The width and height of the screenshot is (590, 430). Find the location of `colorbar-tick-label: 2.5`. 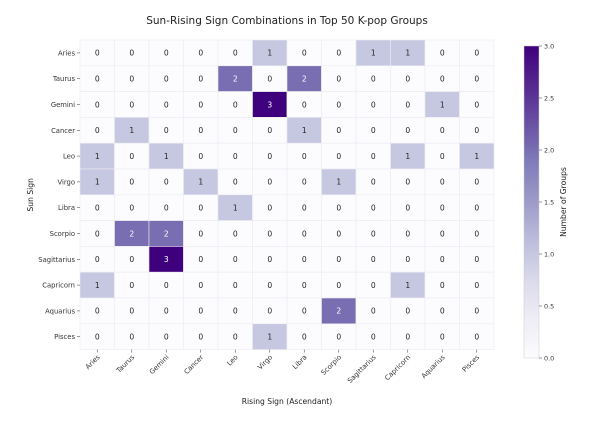

colorbar-tick-label: 2.5 is located at coordinates (549, 98).